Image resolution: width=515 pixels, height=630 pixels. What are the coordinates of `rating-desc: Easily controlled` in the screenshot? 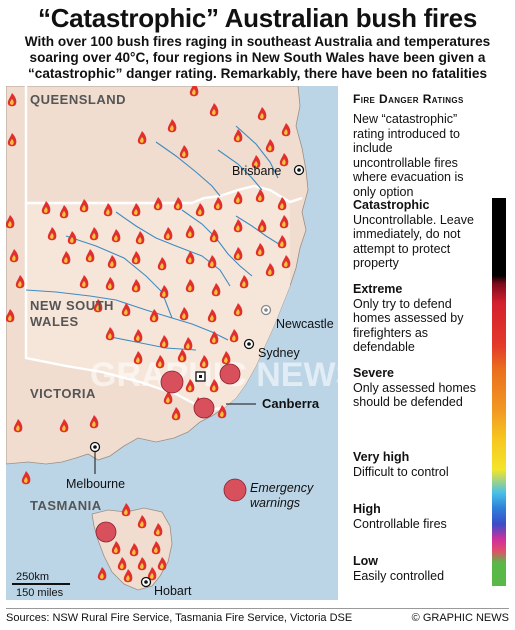 It's located at (399, 575).